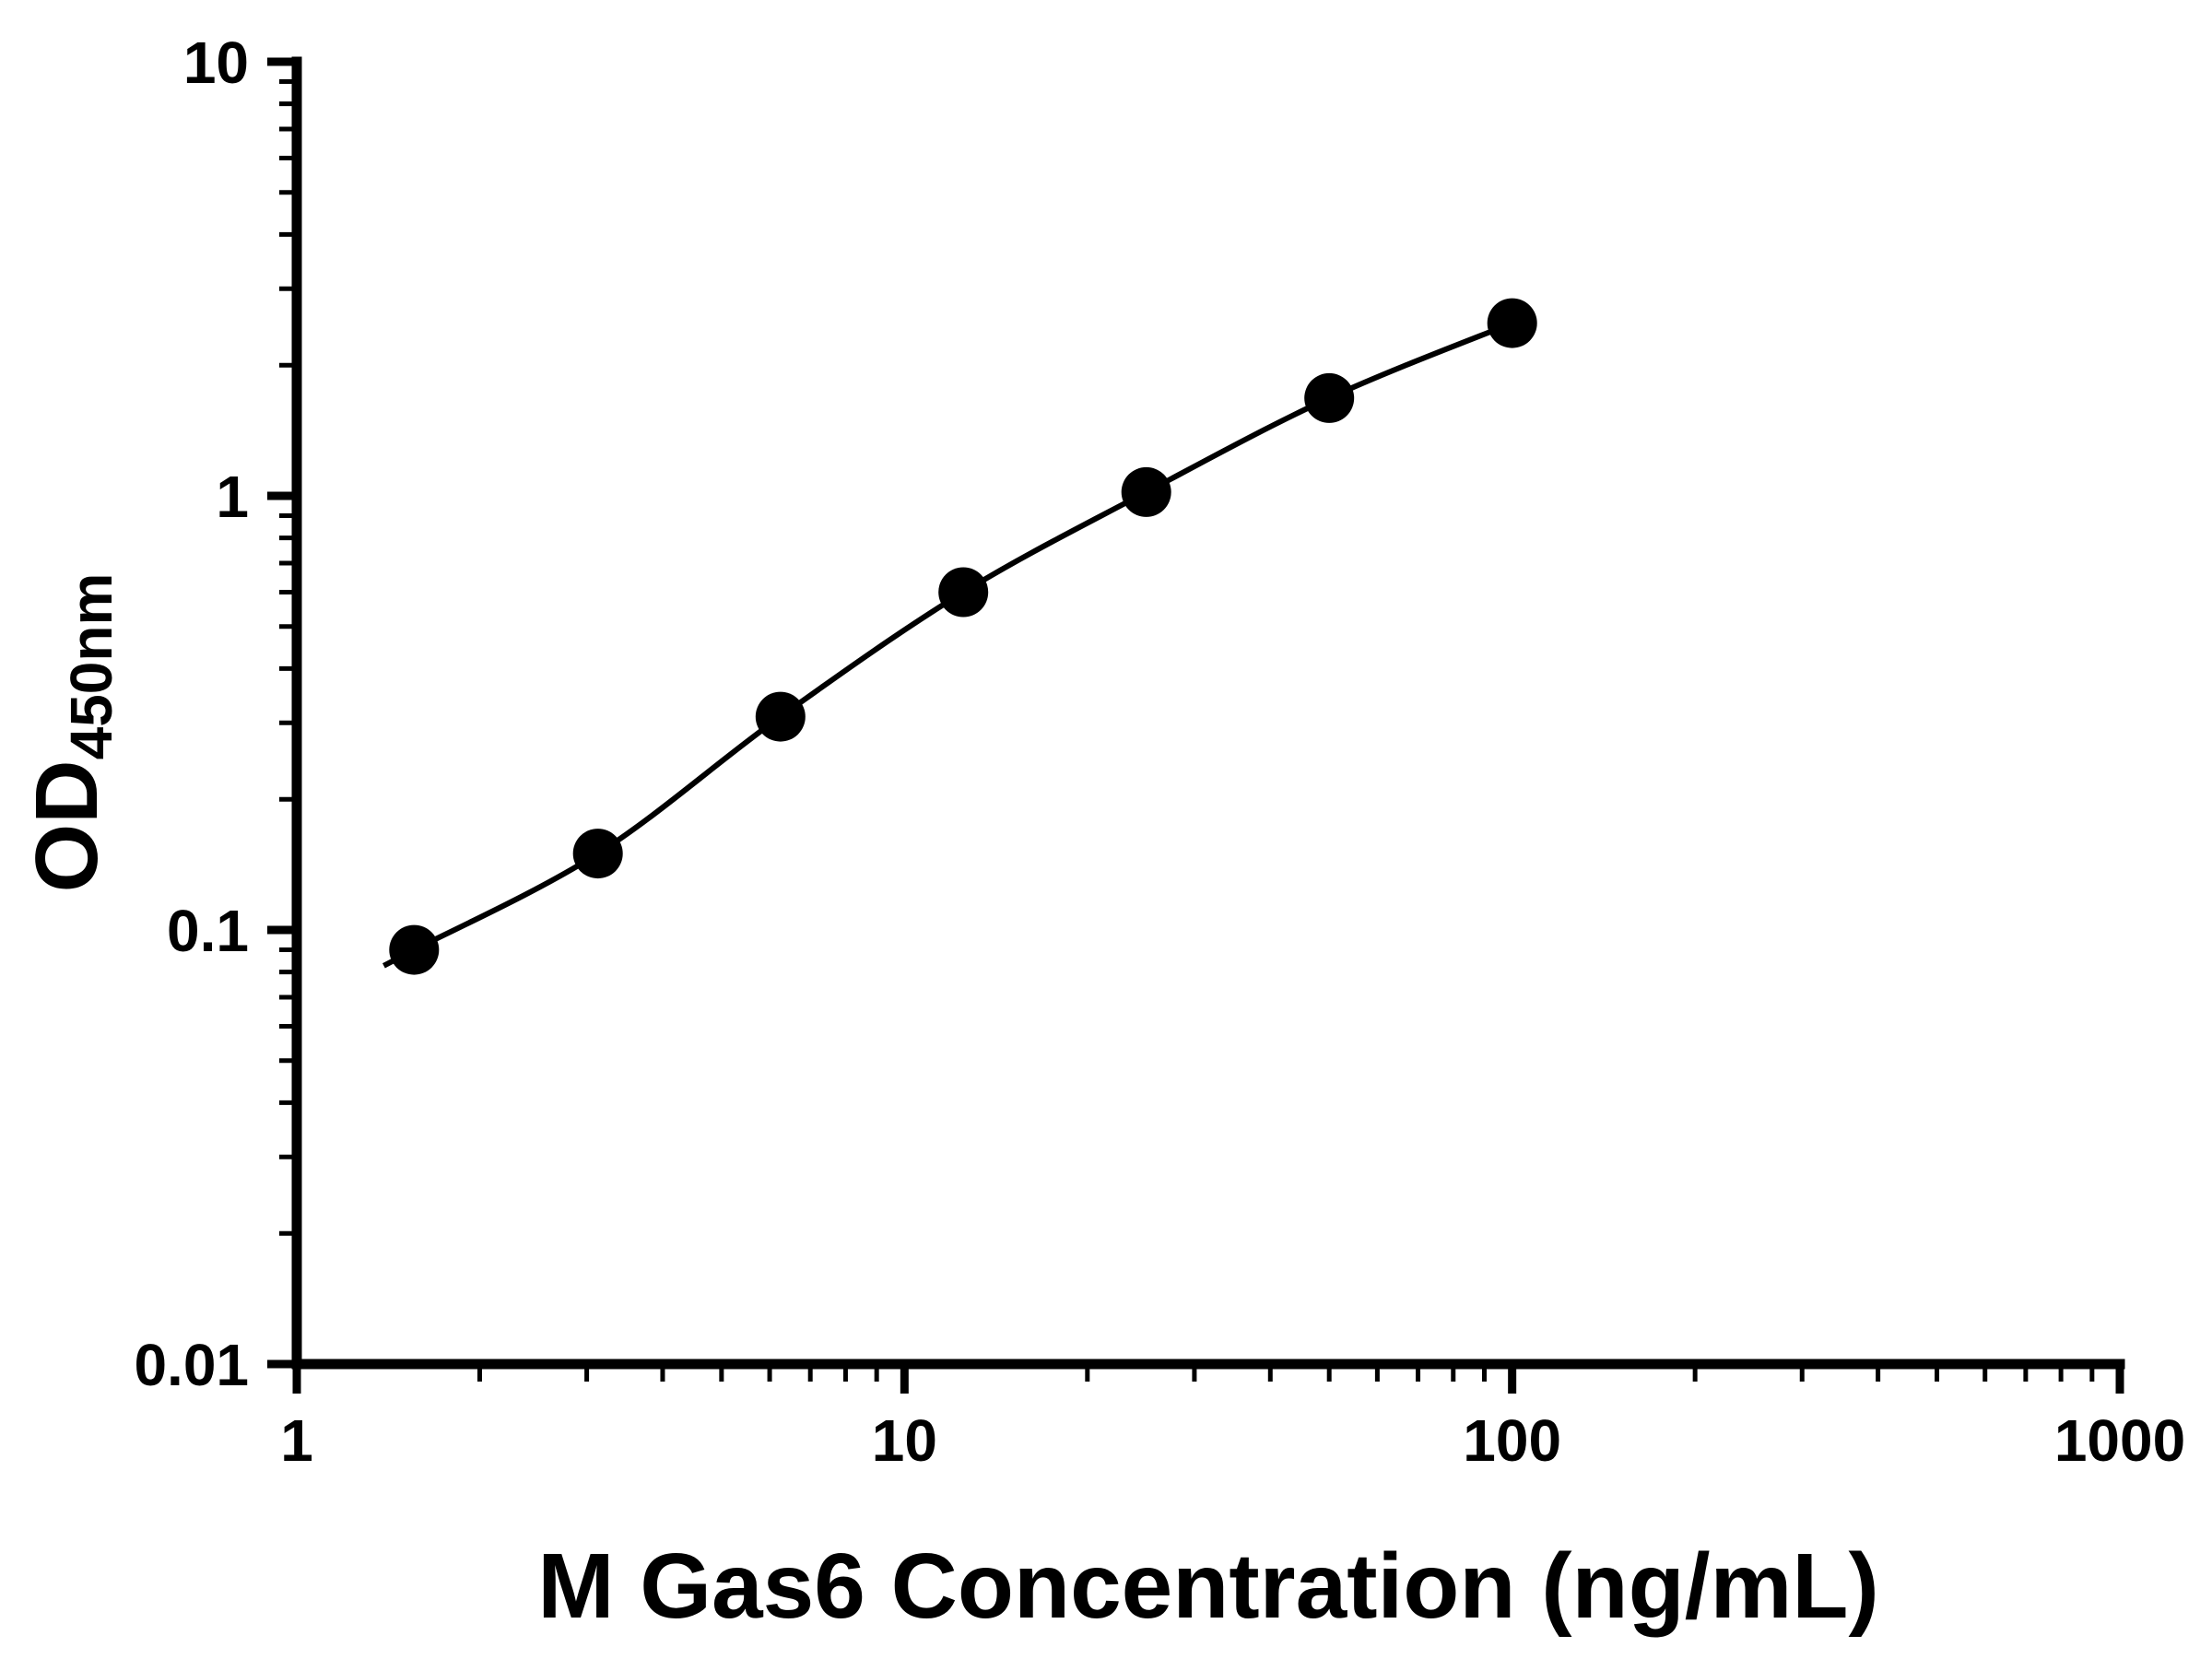  What do you see at coordinates (208, 931) in the screenshot?
I see `y-tick-label: 0.1` at bounding box center [208, 931].